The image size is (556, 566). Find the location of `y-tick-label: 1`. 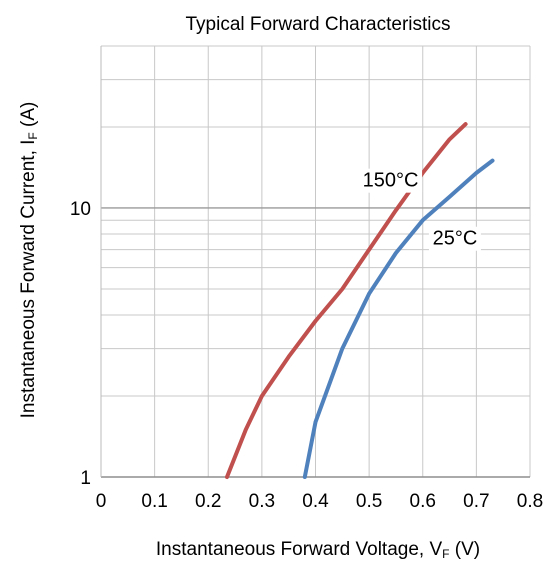

y-tick-label: 1 is located at coordinates (85, 478).